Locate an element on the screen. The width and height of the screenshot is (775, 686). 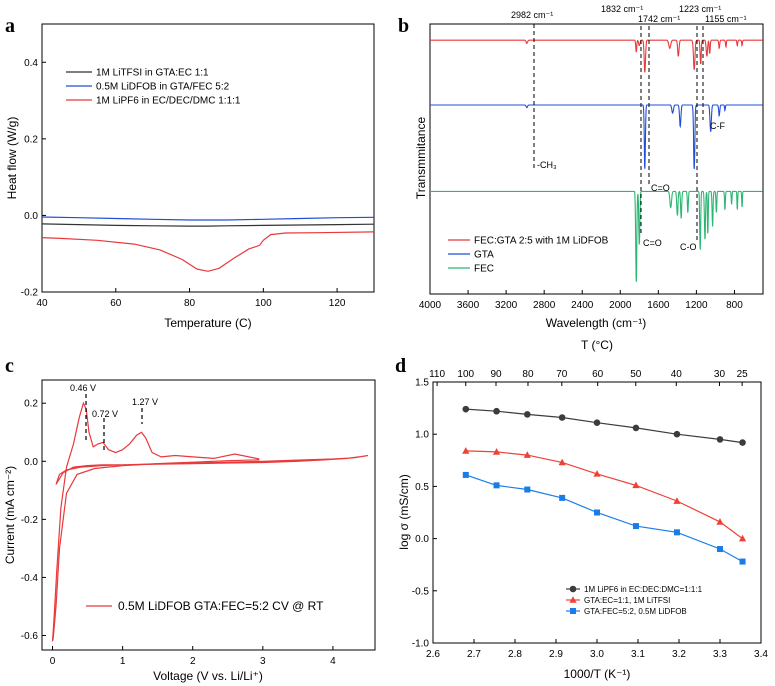
panel-a-xlabel: Temperature (C) is located at coordinates (207, 323).